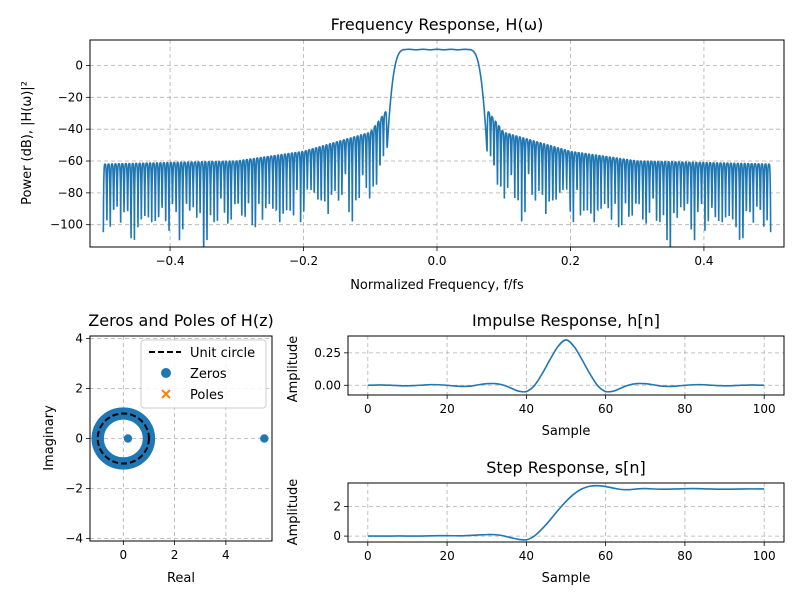 This screenshot has width=800, height=600. I want to click on step-xtick-label: 0, so click(368, 556).